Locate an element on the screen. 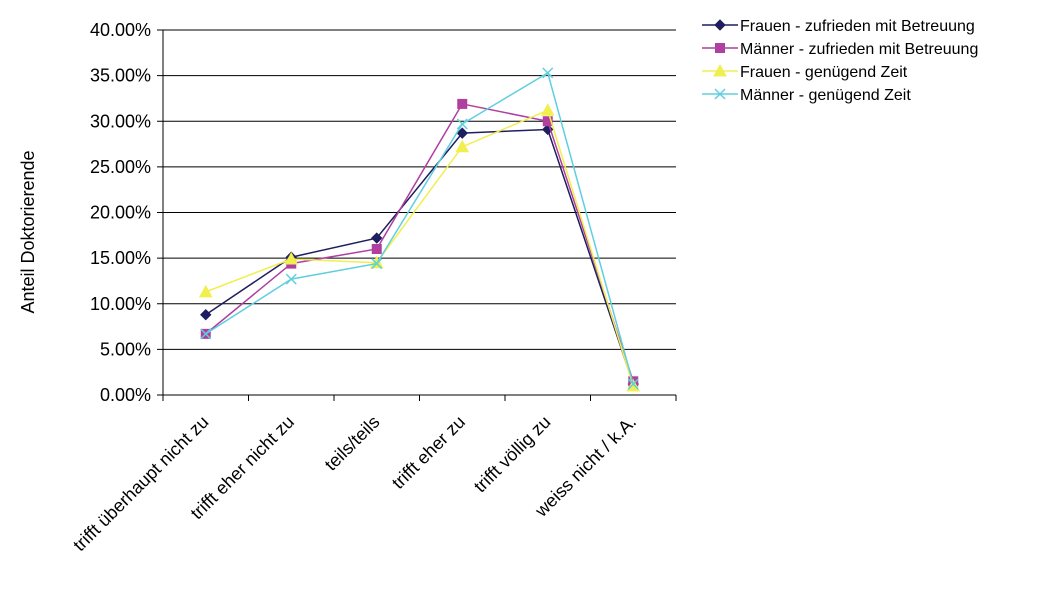 This screenshot has height=596, width=1051. legend-item: Männer - zufrieden mit Betreuung is located at coordinates (840, 49).